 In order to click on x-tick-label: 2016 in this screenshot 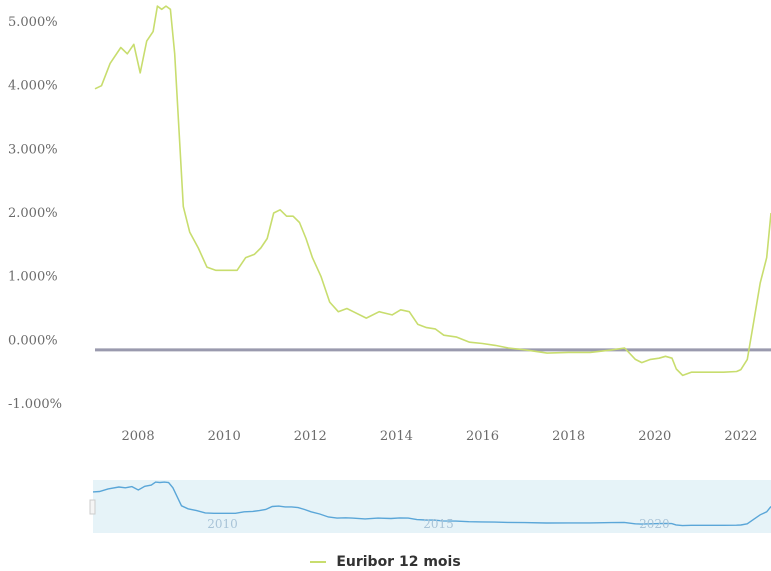, I will do `click(482, 436)`.